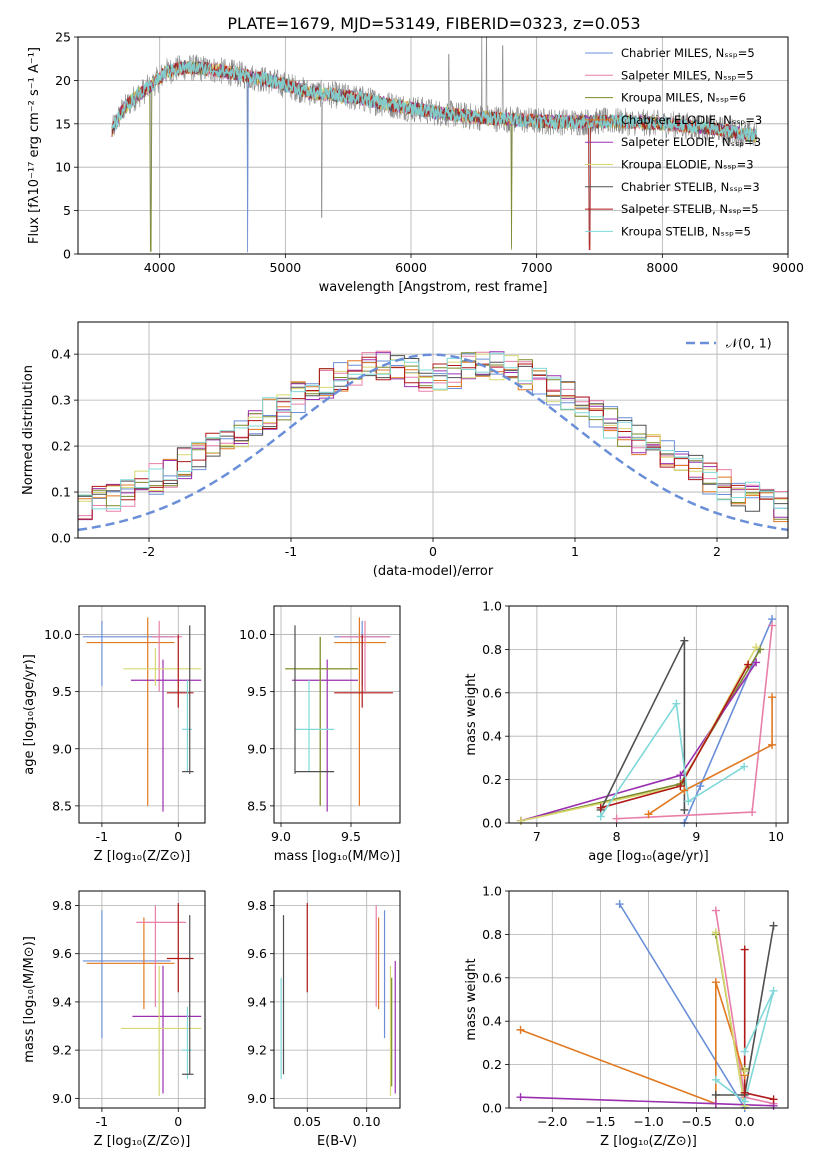 This screenshot has height=1170, width=819. I want to click on x-tick-label: 0.05, so click(307, 1121).